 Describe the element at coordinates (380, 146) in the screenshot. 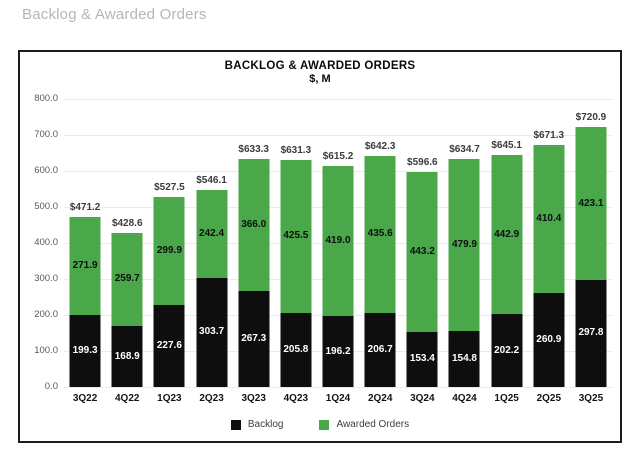

I see `bar-total-label: $642.3` at that location.